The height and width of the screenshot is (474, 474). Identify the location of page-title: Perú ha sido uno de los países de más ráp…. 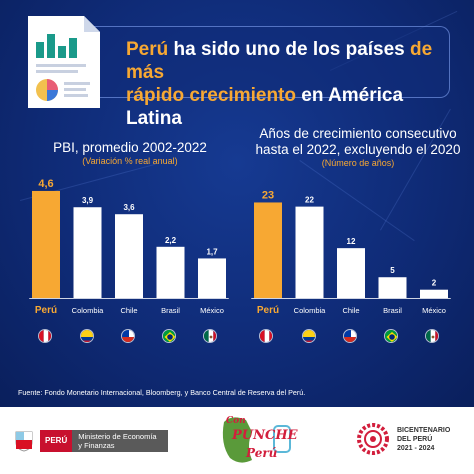
(286, 84).